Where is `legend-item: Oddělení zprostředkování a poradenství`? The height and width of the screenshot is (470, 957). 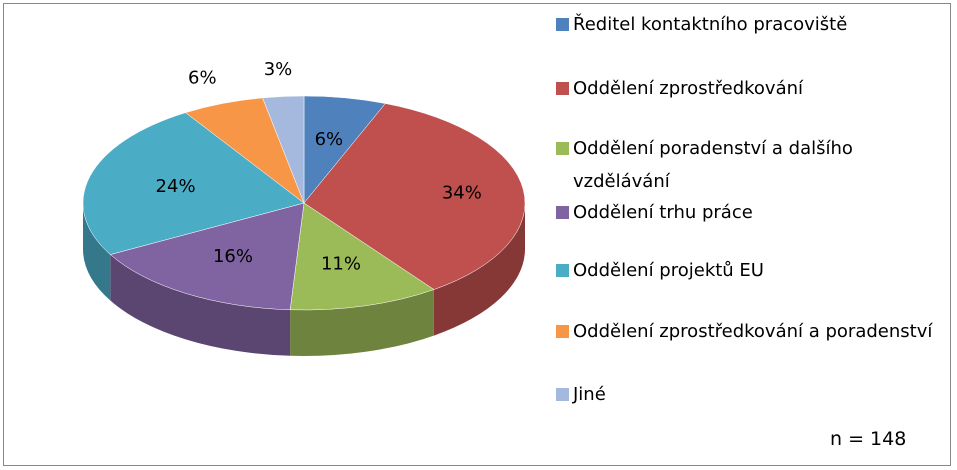 legend-item: Oddělení zprostředkování a poradenství is located at coordinates (751, 331).